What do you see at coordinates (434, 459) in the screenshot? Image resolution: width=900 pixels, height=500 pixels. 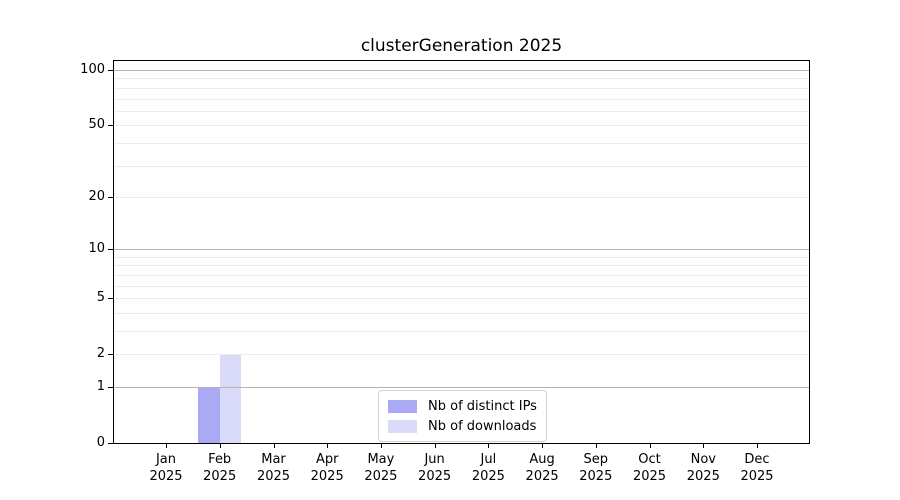 I see `x-tick-month: Jun` at bounding box center [434, 459].